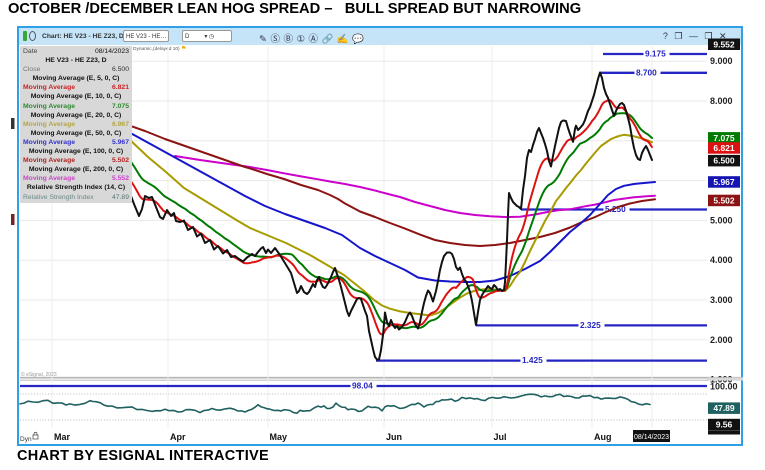 The width and height of the screenshot is (765, 470). I want to click on svg-text: 98.04, so click(362, 386).